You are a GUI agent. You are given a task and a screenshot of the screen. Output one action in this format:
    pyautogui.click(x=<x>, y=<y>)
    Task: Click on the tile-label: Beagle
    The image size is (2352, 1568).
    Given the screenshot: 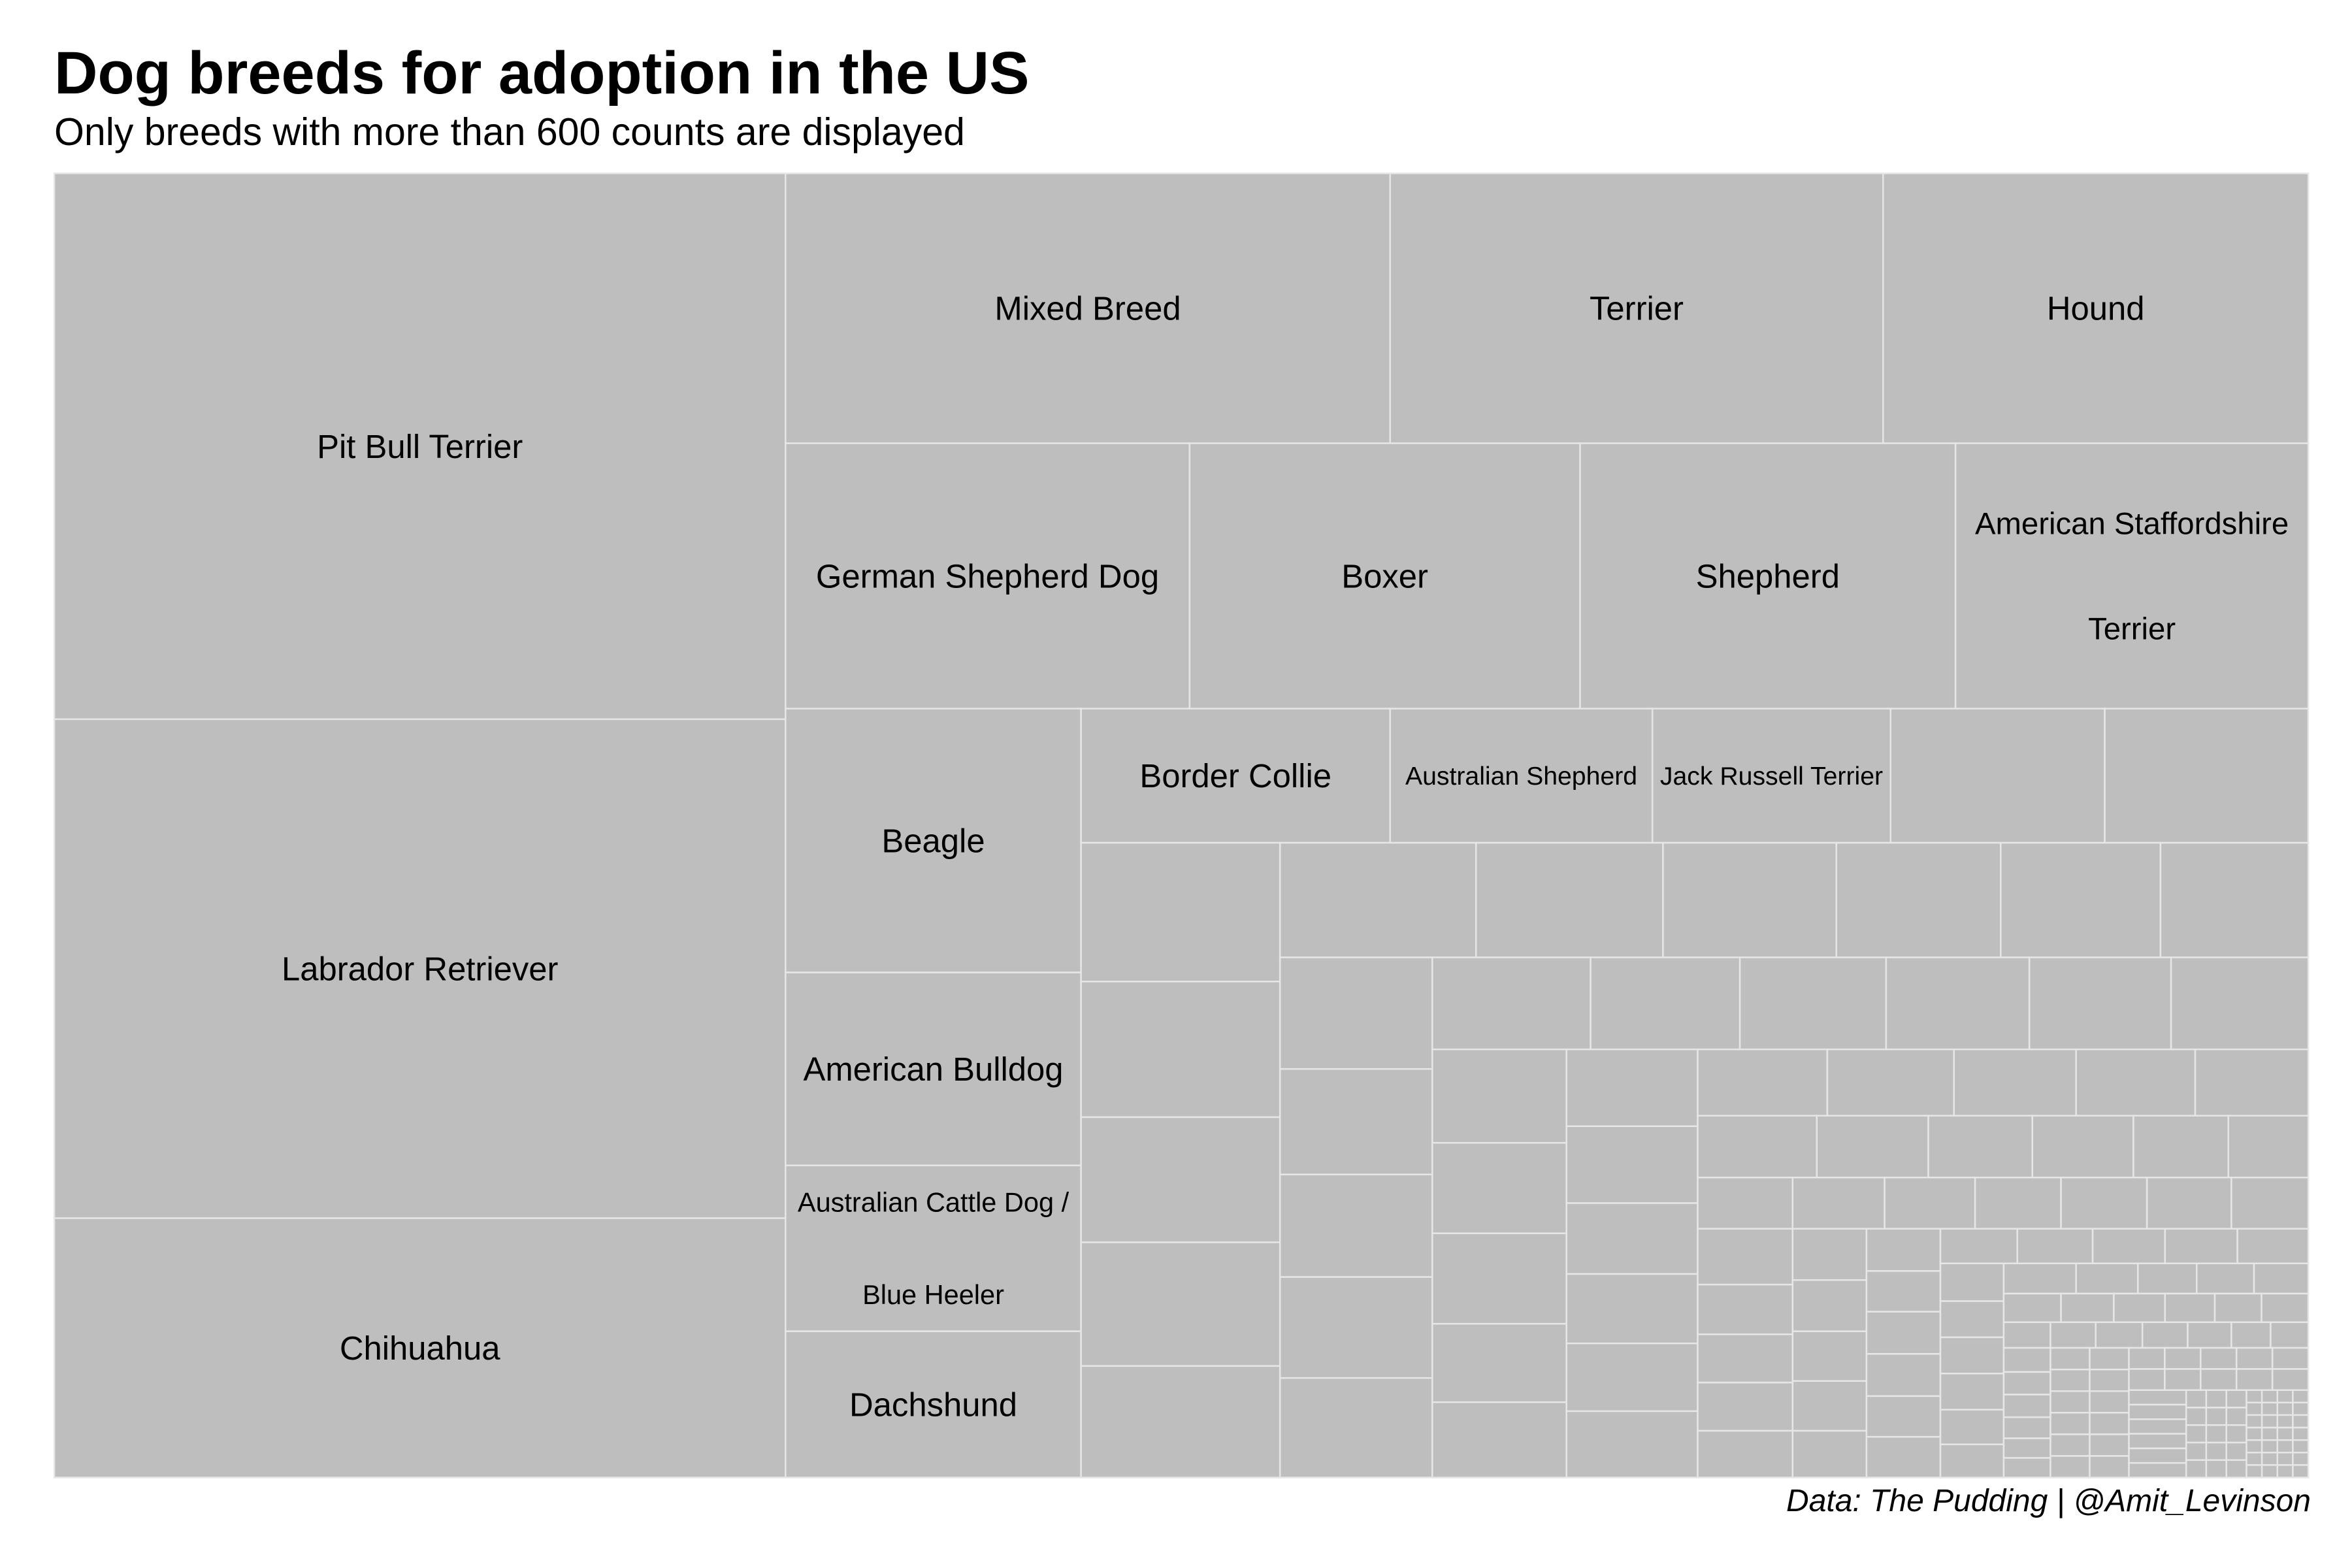 What is the action you would take?
    pyautogui.click(x=933, y=840)
    